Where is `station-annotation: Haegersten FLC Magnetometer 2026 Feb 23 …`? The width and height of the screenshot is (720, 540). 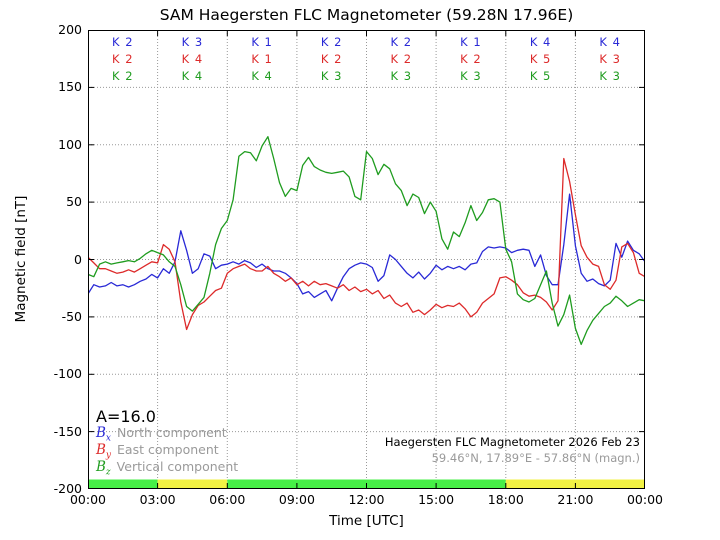 station-annotation: Haegersten FLC Magnetometer 2026 Feb 23 … is located at coordinates (512, 450).